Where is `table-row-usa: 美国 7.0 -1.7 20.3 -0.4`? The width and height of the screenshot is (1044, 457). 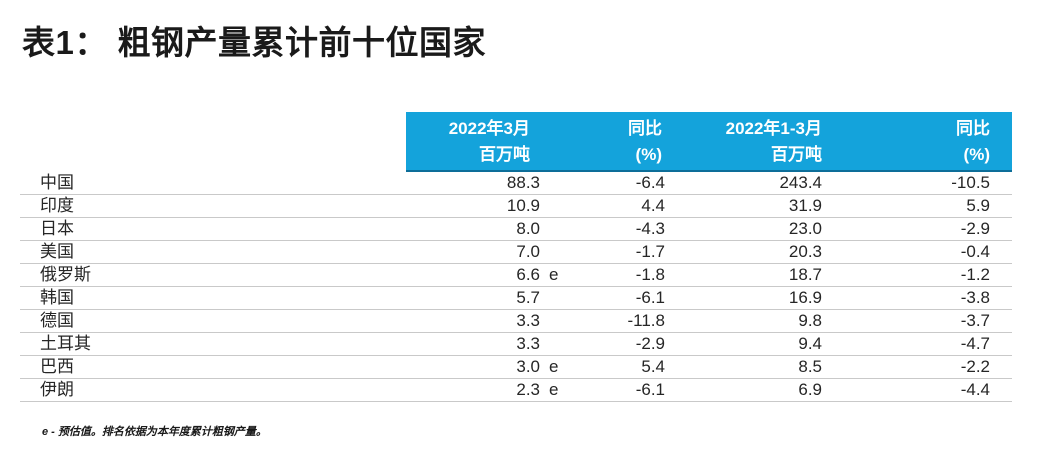
table-row-usa: 美国 7.0 -1.7 20.3 -0.4 is located at coordinates (516, 252).